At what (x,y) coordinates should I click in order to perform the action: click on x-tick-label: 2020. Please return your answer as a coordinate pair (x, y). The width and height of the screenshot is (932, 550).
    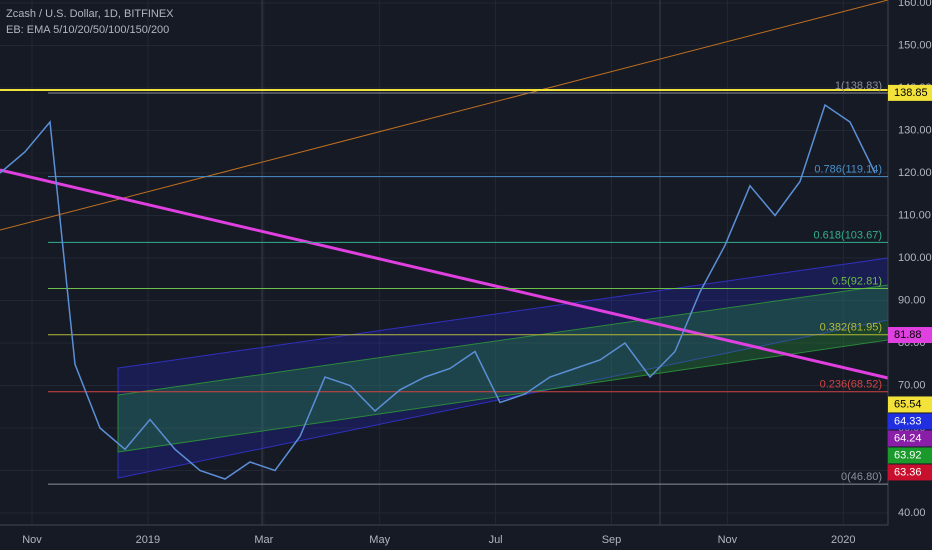
    Looking at the image, I should click on (843, 540).